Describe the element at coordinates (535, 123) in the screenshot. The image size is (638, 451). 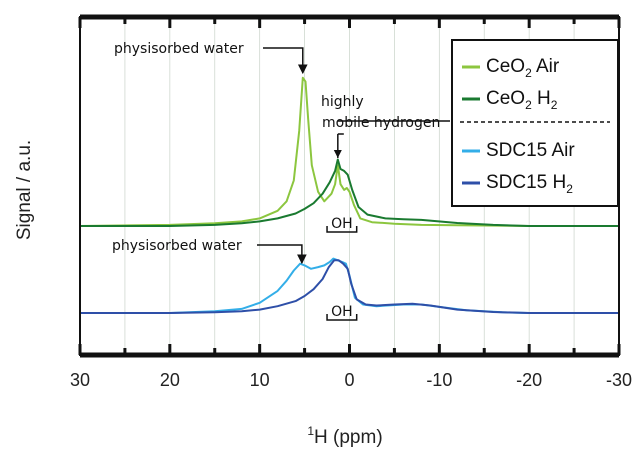
I see `legend: CeO2 Air CeO2 H2 SDC15 Air SDC15 H2` at that location.